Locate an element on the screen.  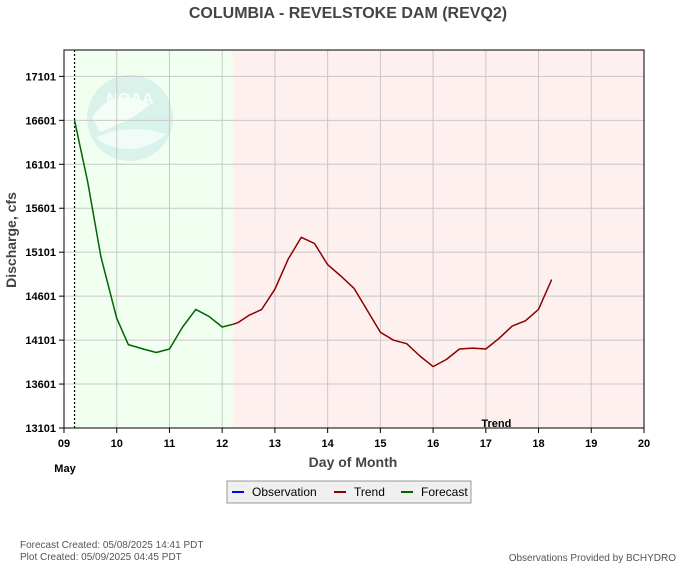
x-tick-label: 14 is located at coordinates (328, 444).